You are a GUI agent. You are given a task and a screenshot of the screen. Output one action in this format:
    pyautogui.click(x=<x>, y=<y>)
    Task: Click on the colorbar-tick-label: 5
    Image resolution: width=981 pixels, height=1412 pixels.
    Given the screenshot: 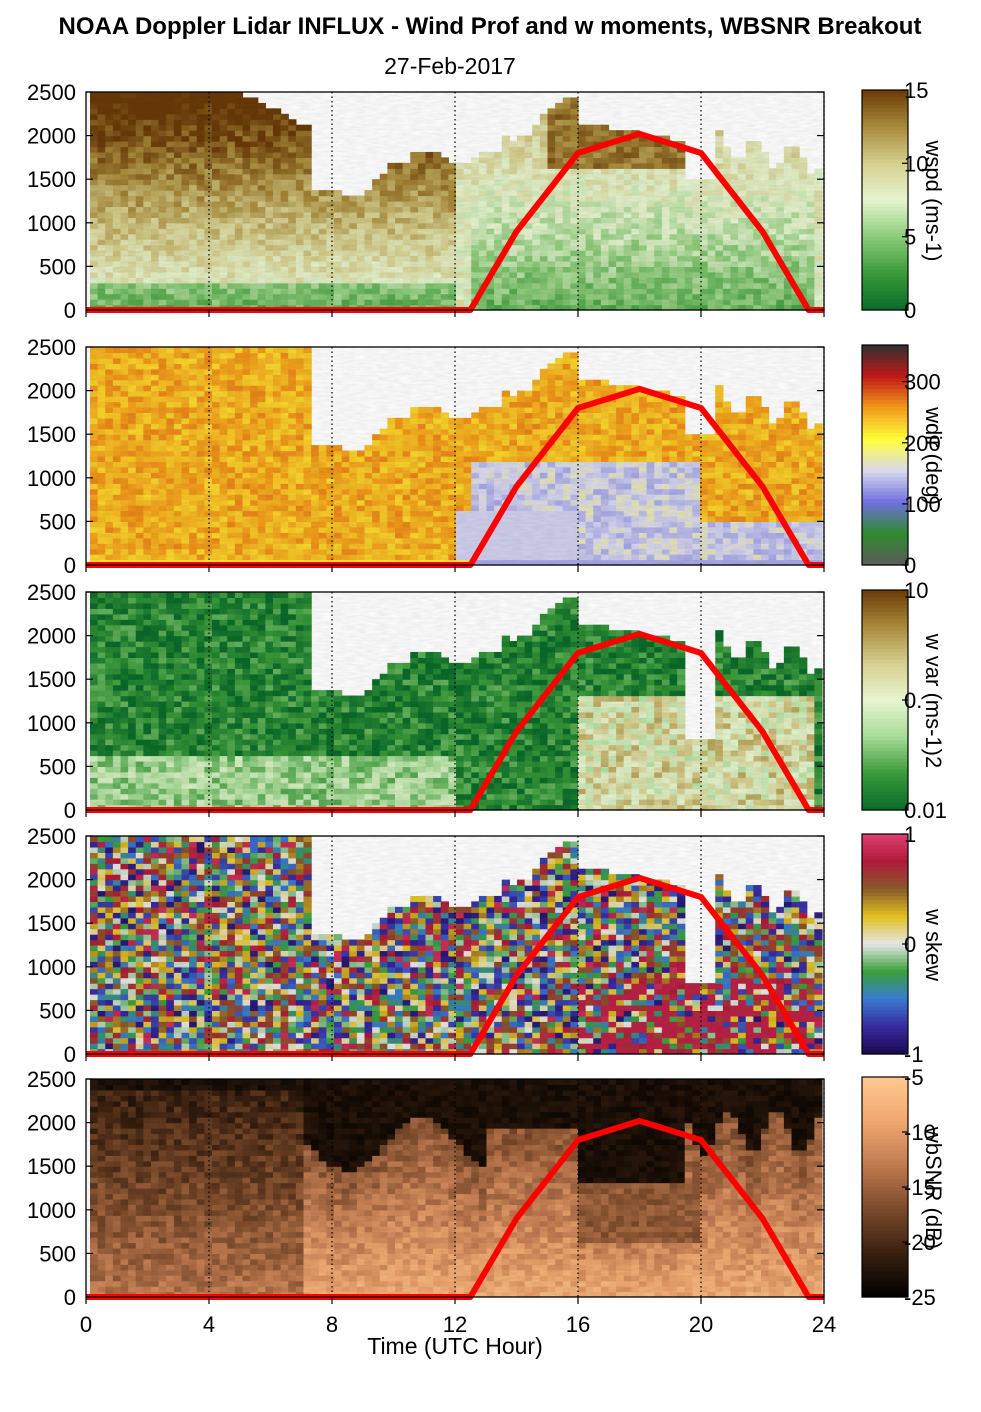 What is the action you would take?
    pyautogui.click(x=910, y=237)
    